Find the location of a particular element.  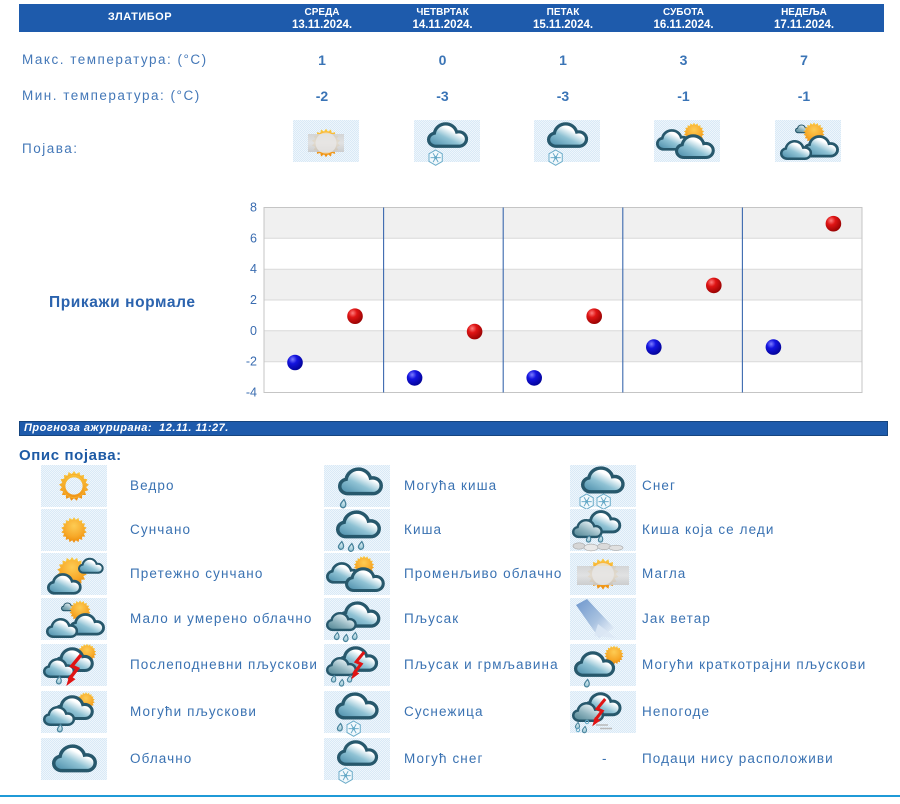

svg-text: -2 is located at coordinates (251, 362).